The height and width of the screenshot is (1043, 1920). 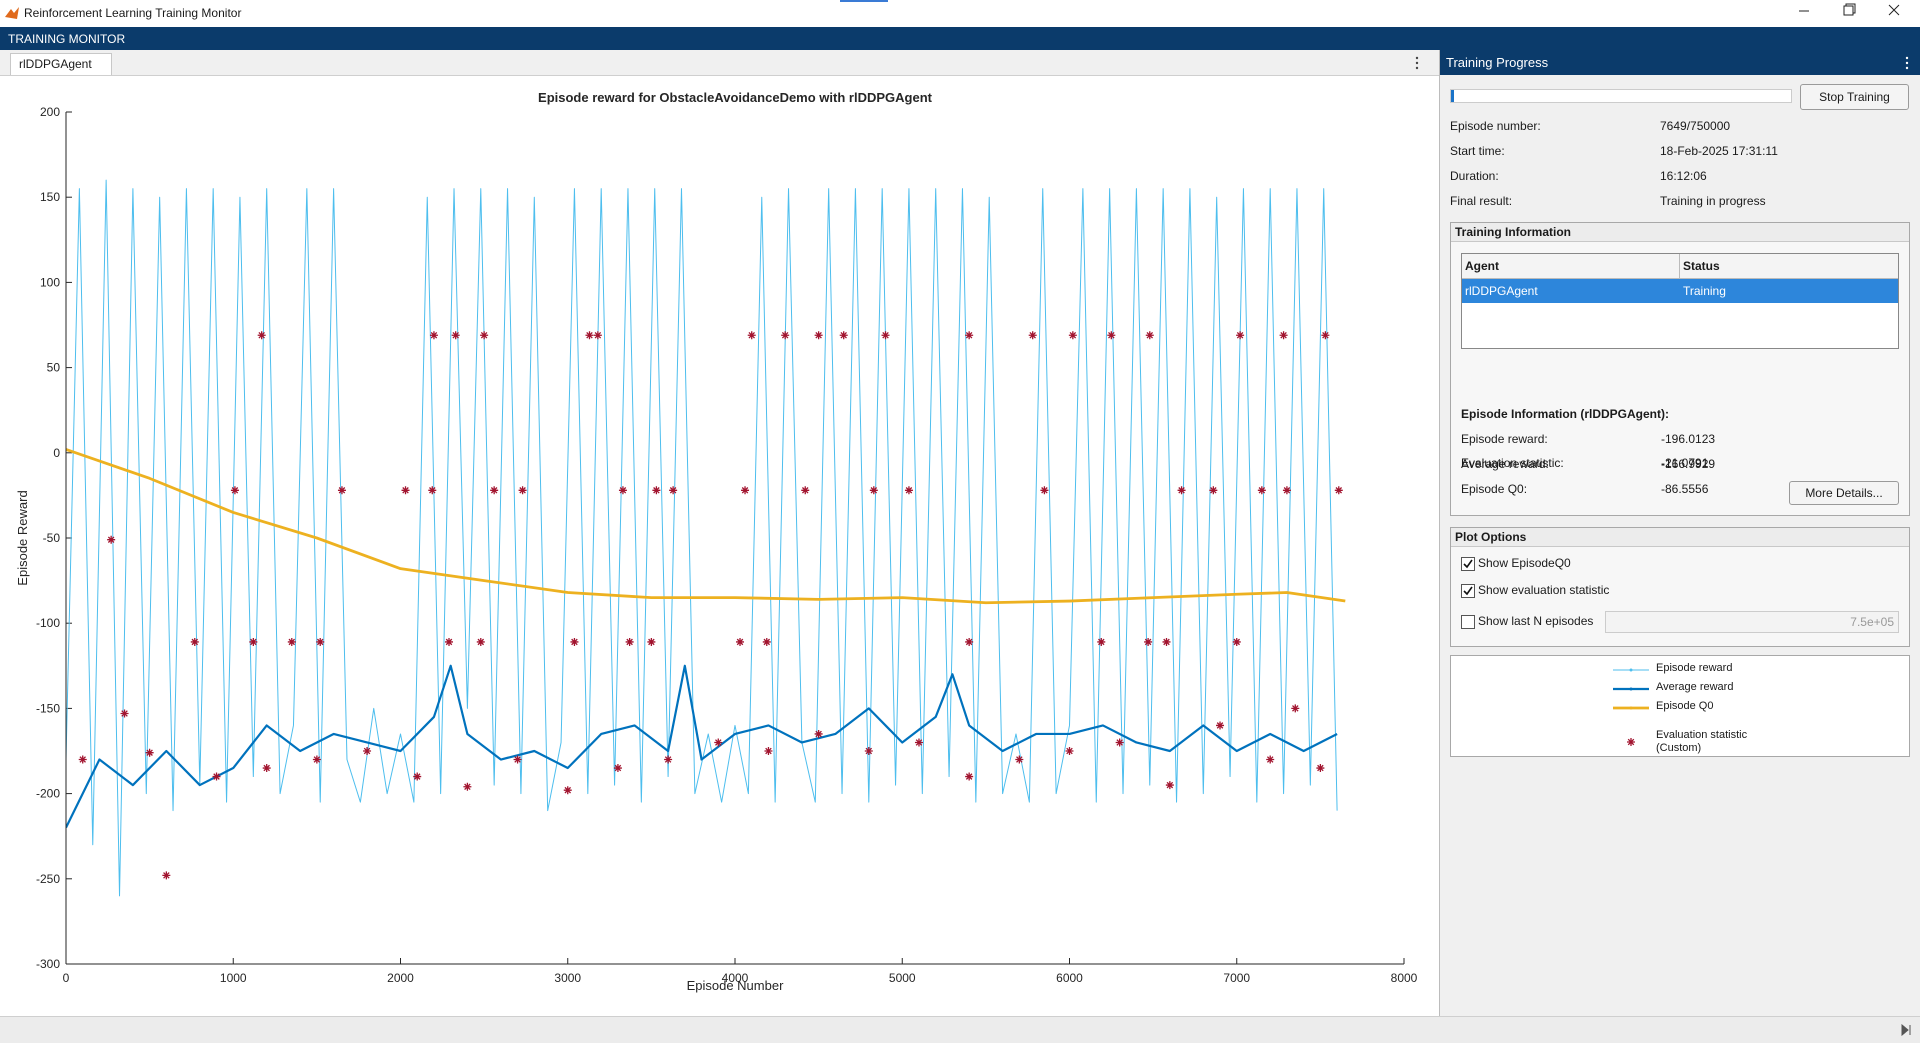 I want to click on panel-menu, so click(x=1907, y=63).